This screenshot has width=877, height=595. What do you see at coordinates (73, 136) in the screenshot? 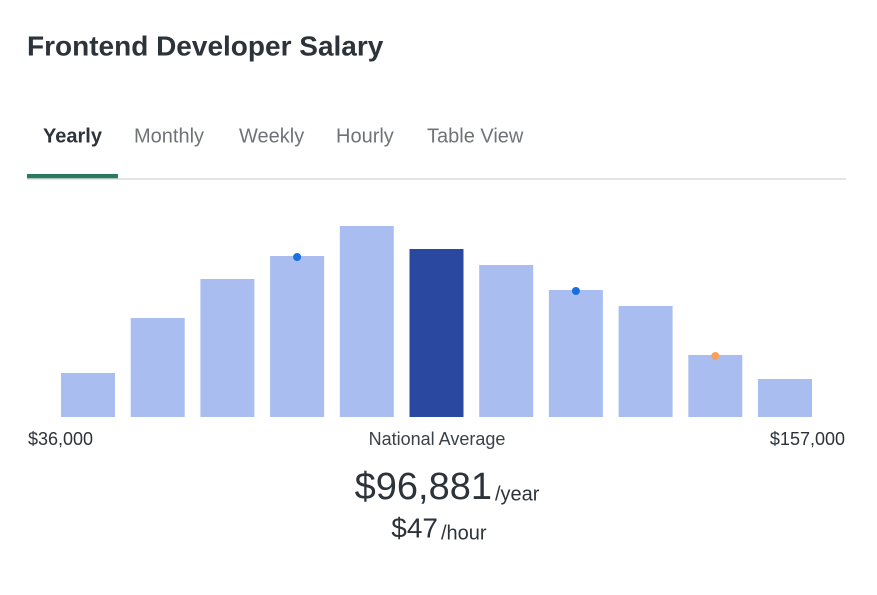
I see `tab: Yearly` at bounding box center [73, 136].